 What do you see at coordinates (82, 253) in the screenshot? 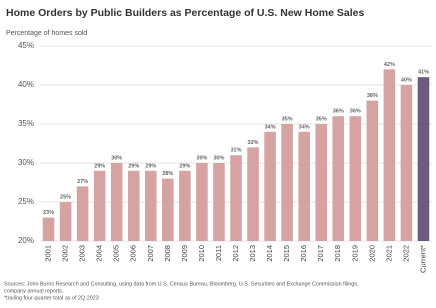
I see `x-tick-label: 2003` at bounding box center [82, 253].